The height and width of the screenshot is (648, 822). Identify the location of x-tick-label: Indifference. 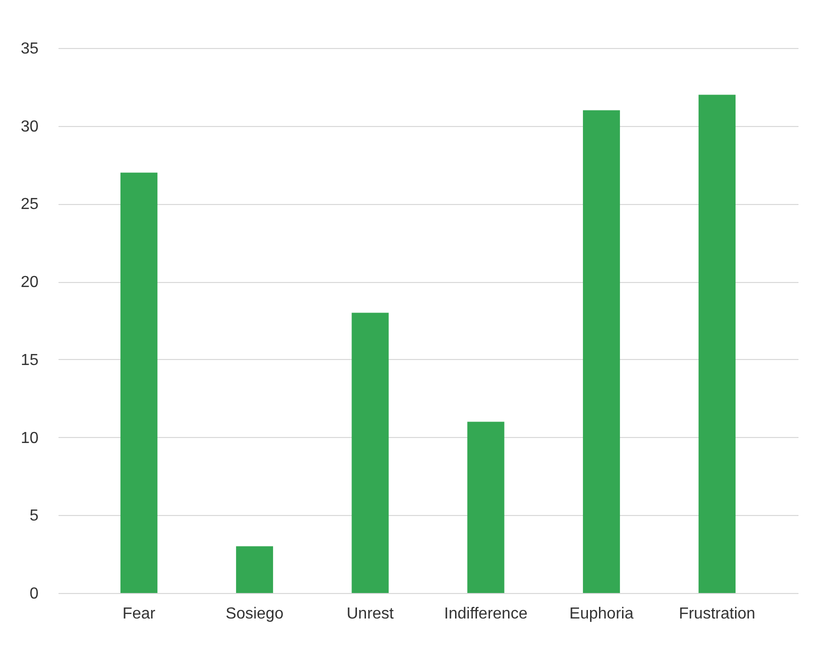
(486, 614).